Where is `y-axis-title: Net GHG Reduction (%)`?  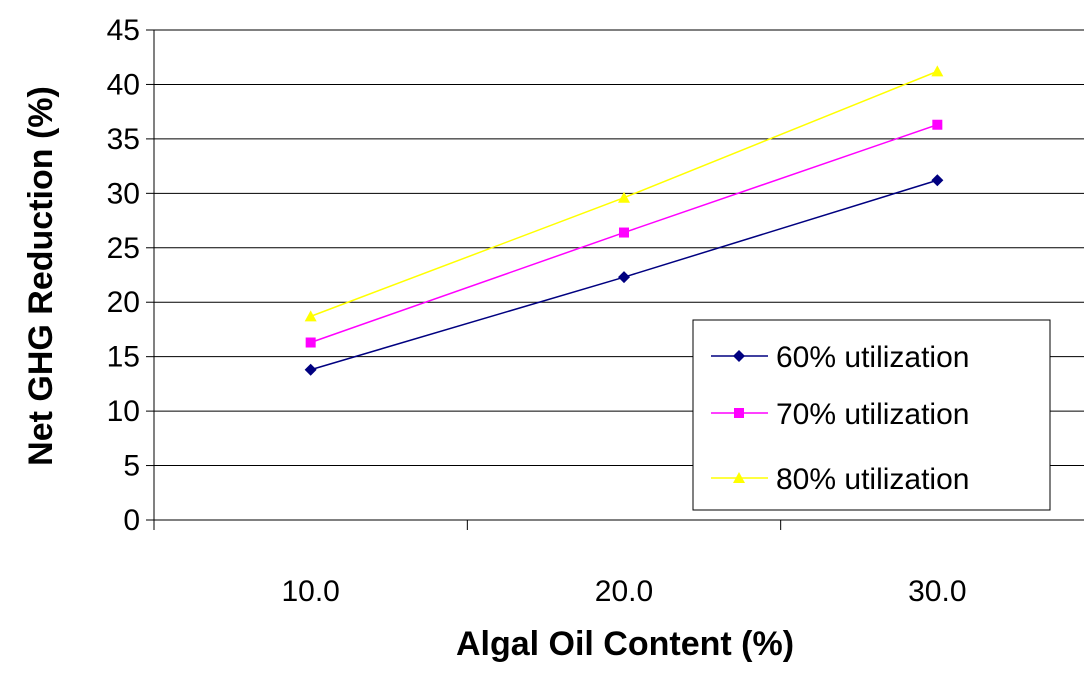 y-axis-title: Net GHG Reduction (%) is located at coordinates (41, 276).